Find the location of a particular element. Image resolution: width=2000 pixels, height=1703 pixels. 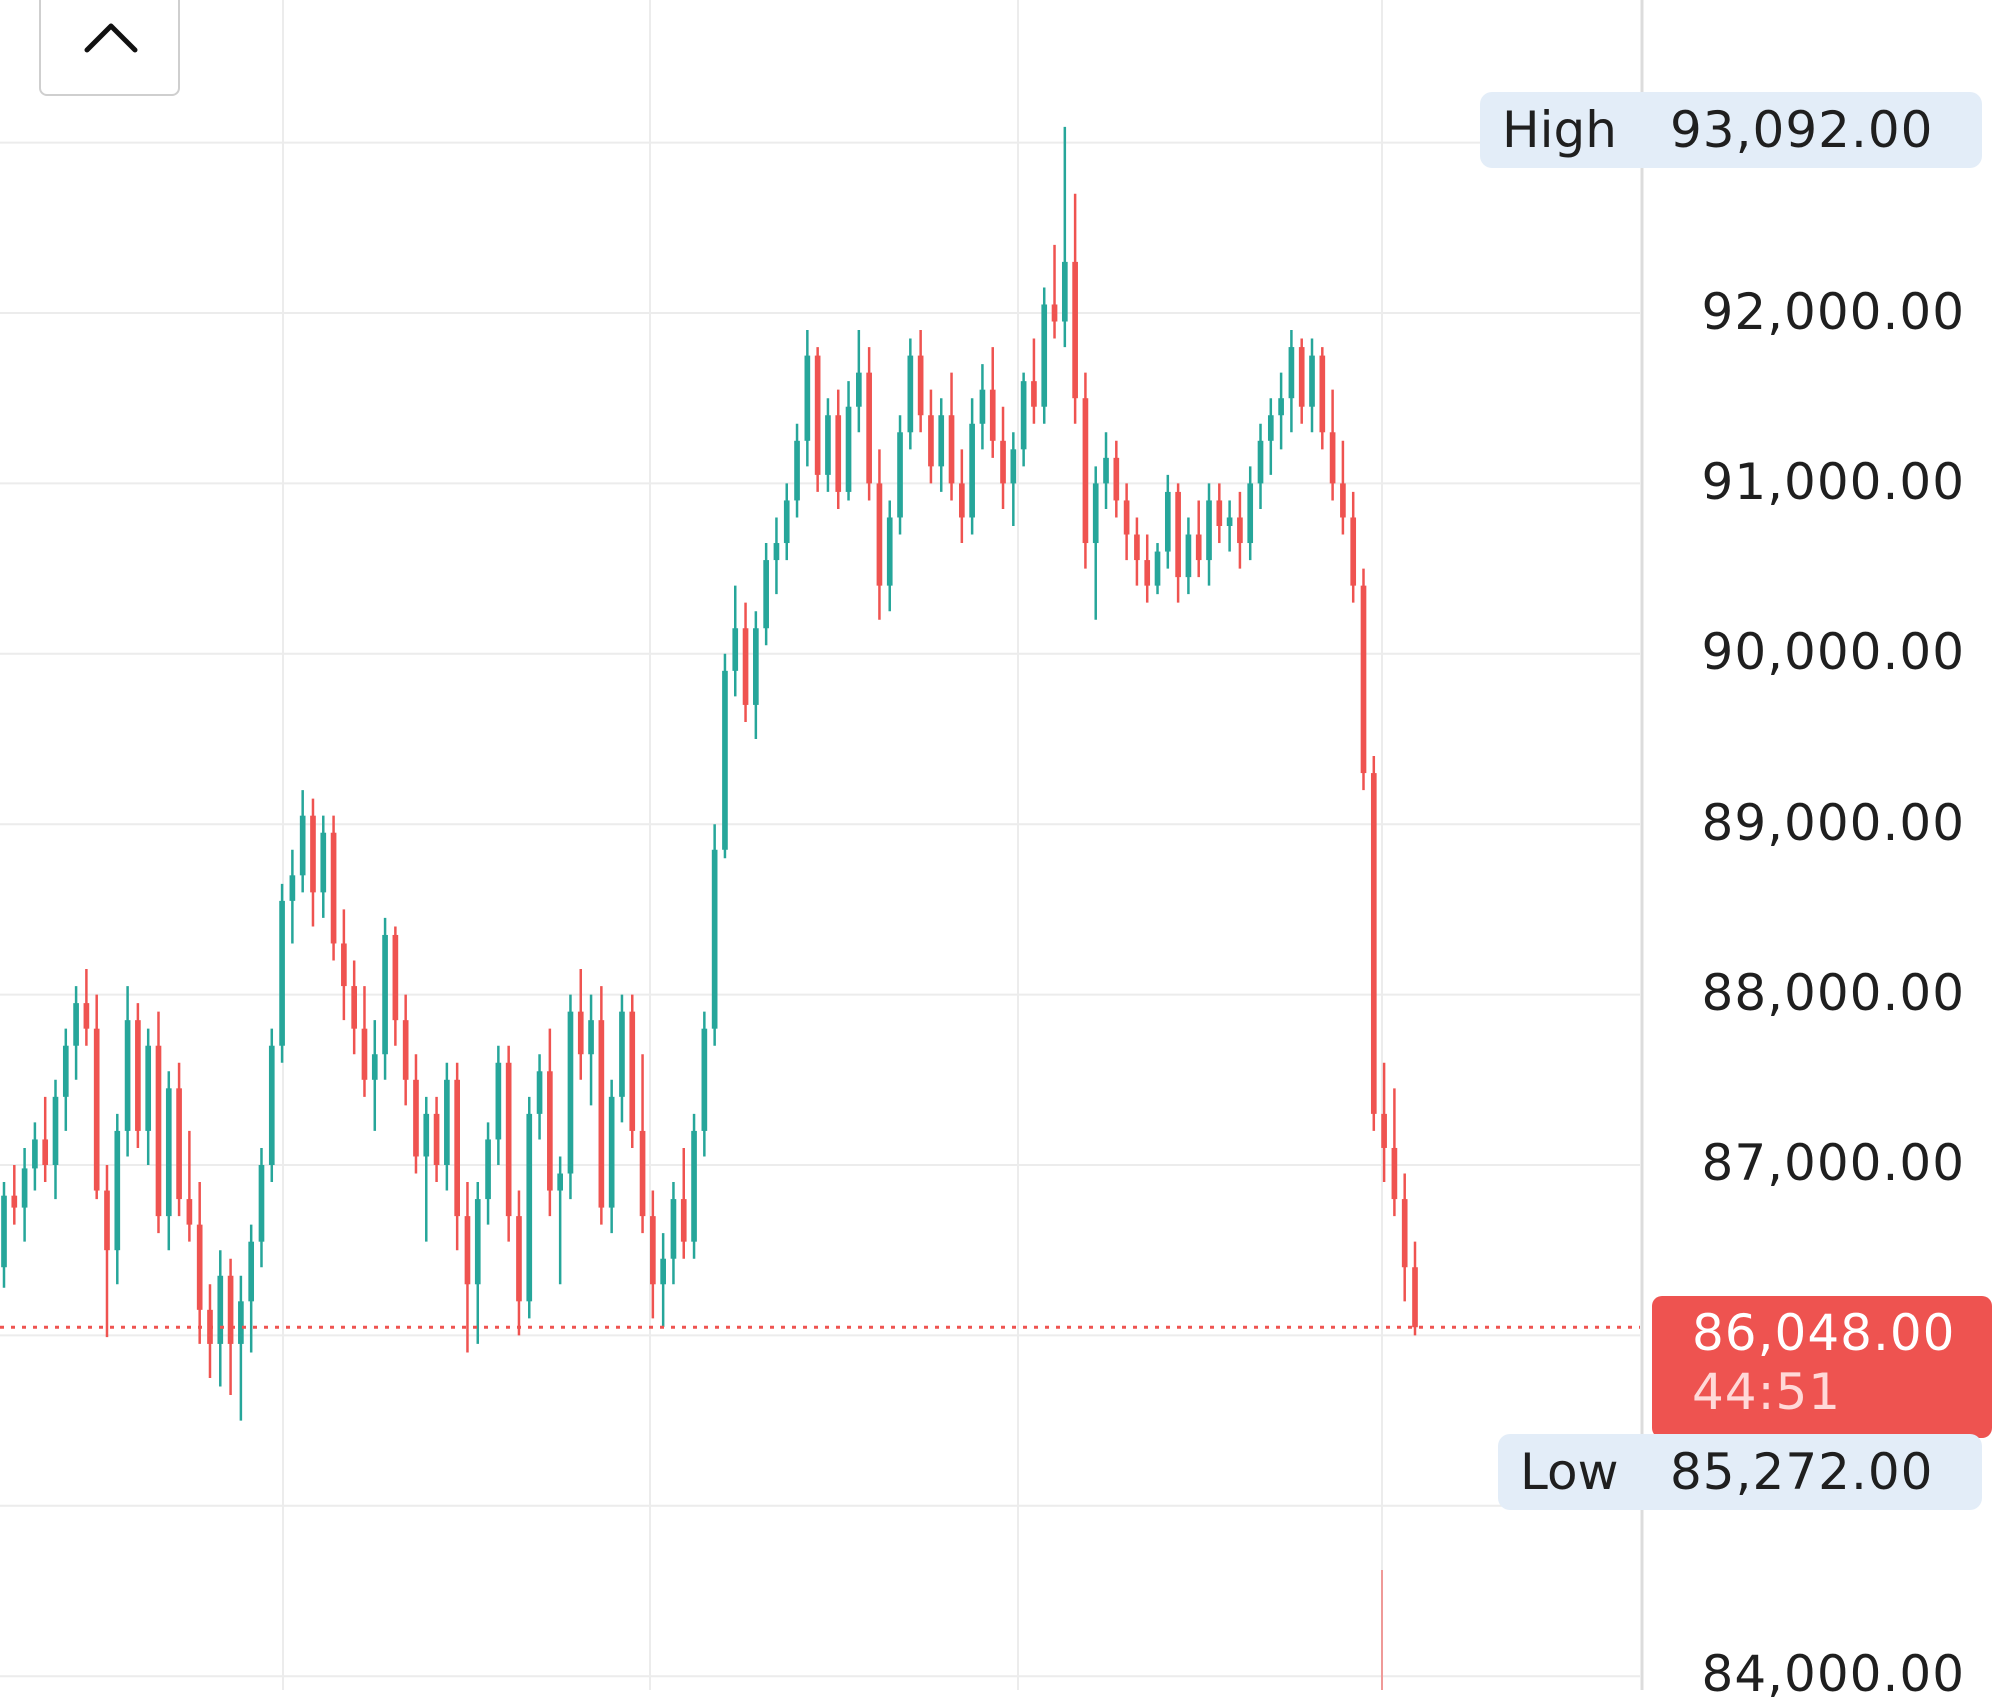

candle-countdown: 44:51 is located at coordinates (1767, 1392).